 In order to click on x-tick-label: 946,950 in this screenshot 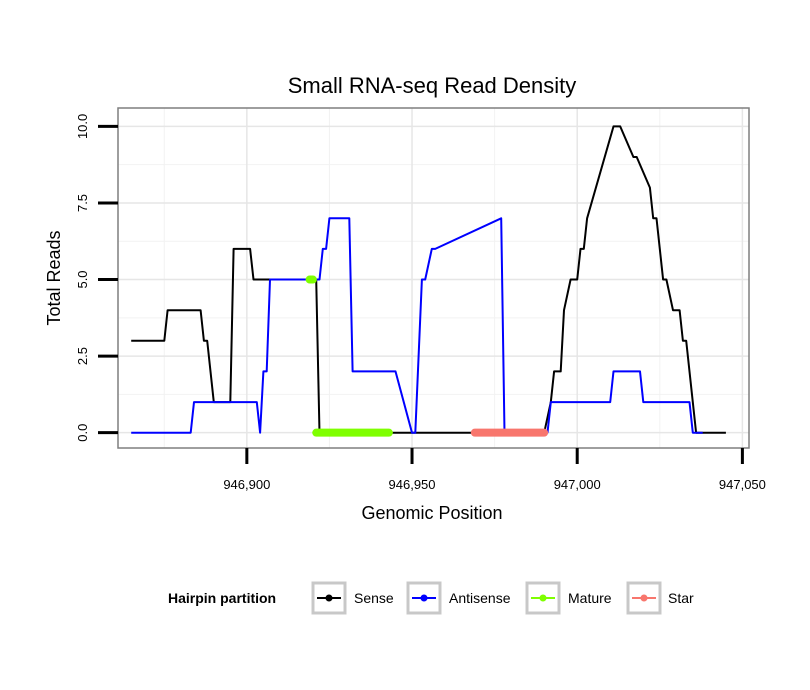, I will do `click(412, 484)`.